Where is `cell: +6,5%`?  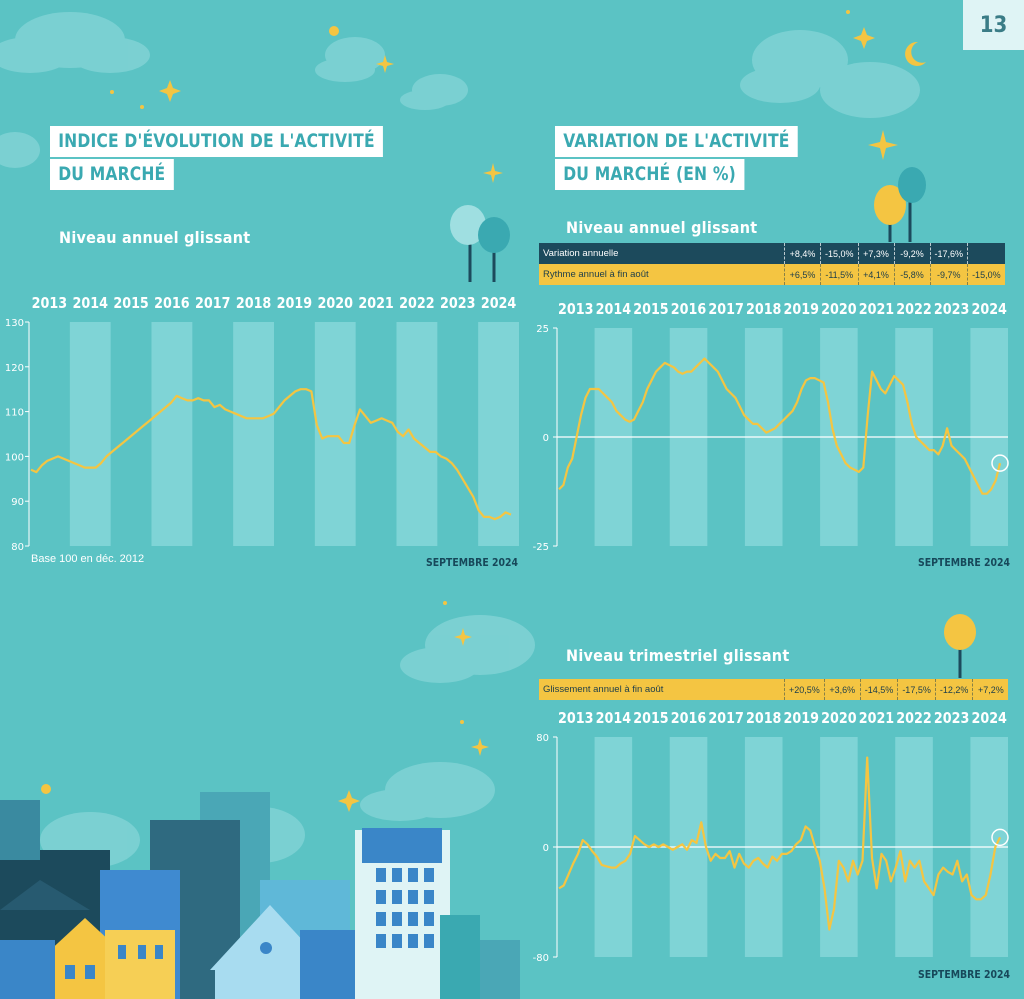 cell: +6,5% is located at coordinates (802, 274).